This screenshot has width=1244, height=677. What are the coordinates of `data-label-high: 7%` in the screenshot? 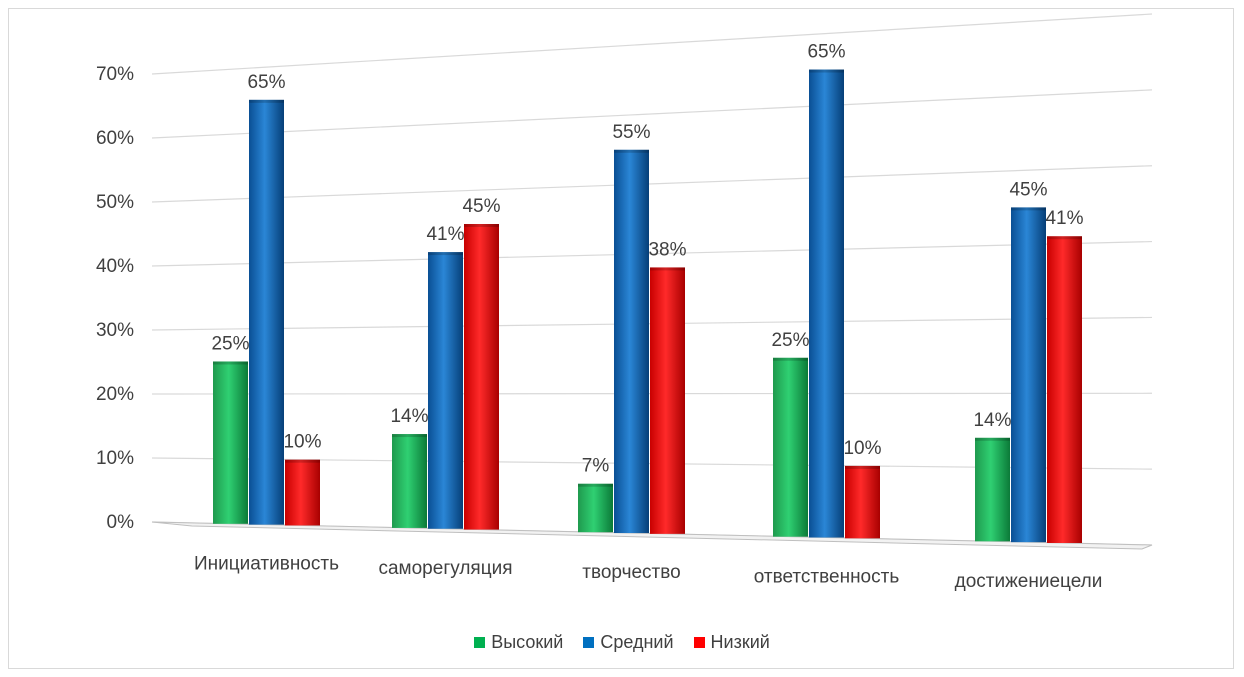 It's located at (596, 466).